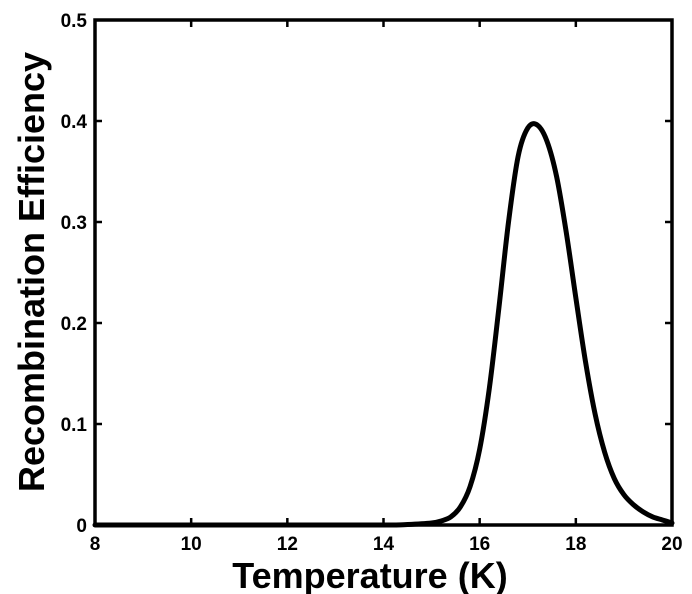  What do you see at coordinates (74, 425) in the screenshot?
I see `y-tick-label: 0.1` at bounding box center [74, 425].